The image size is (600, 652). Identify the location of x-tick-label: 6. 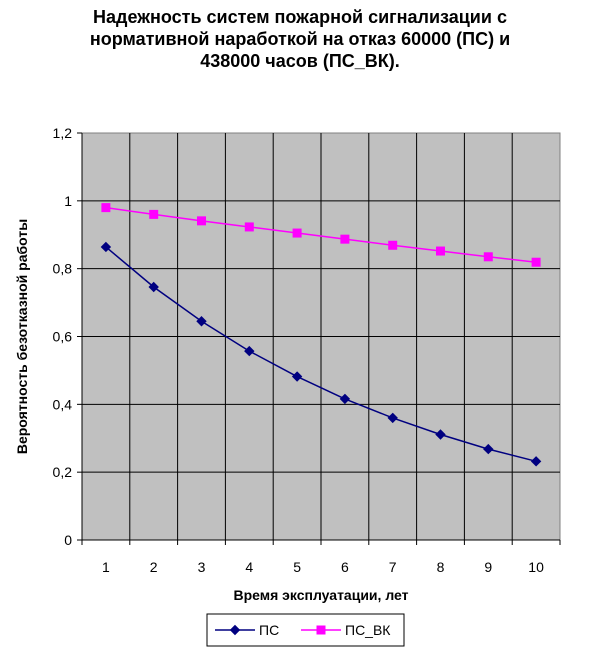
(345, 567).